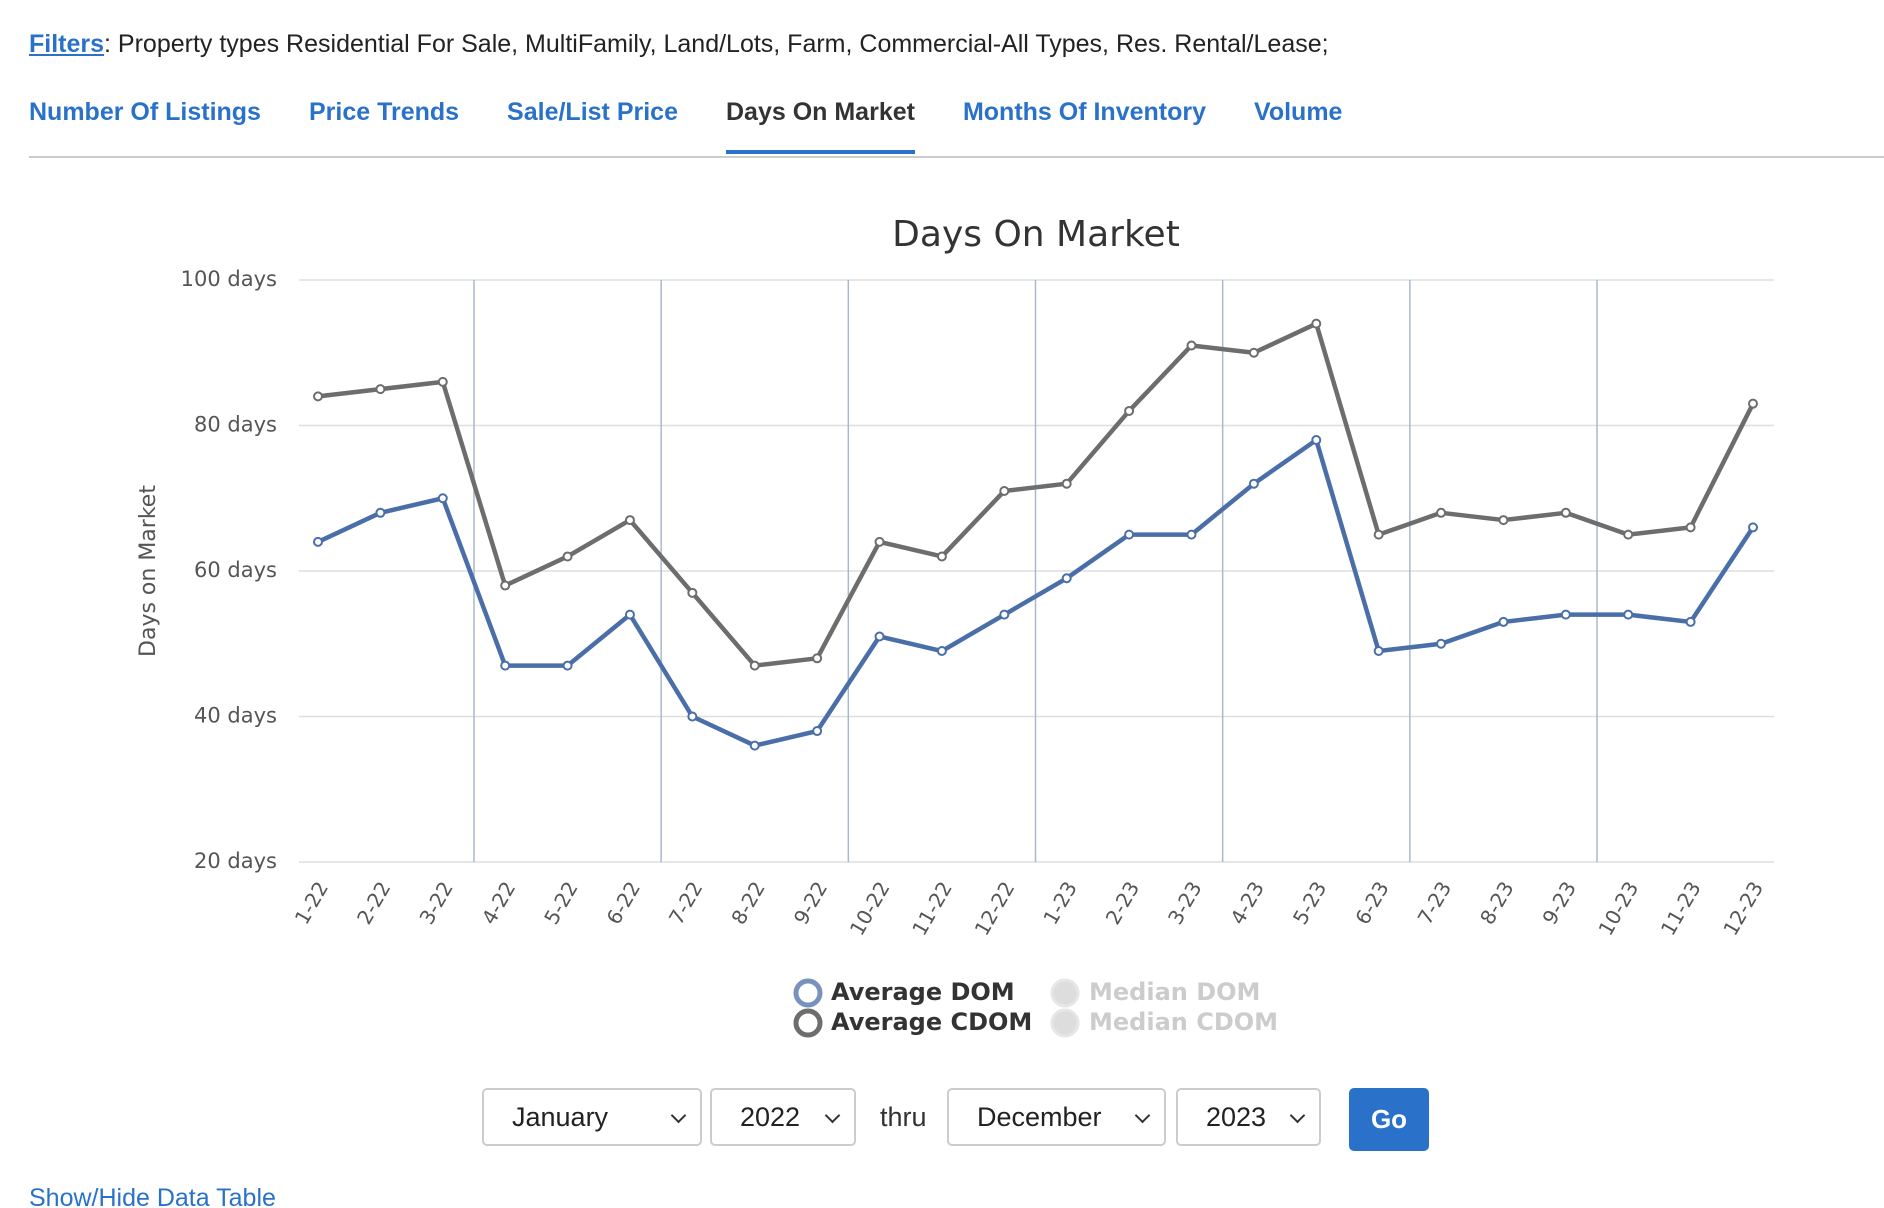 The width and height of the screenshot is (1884, 1208). I want to click on go-button: Go, so click(1389, 1119).